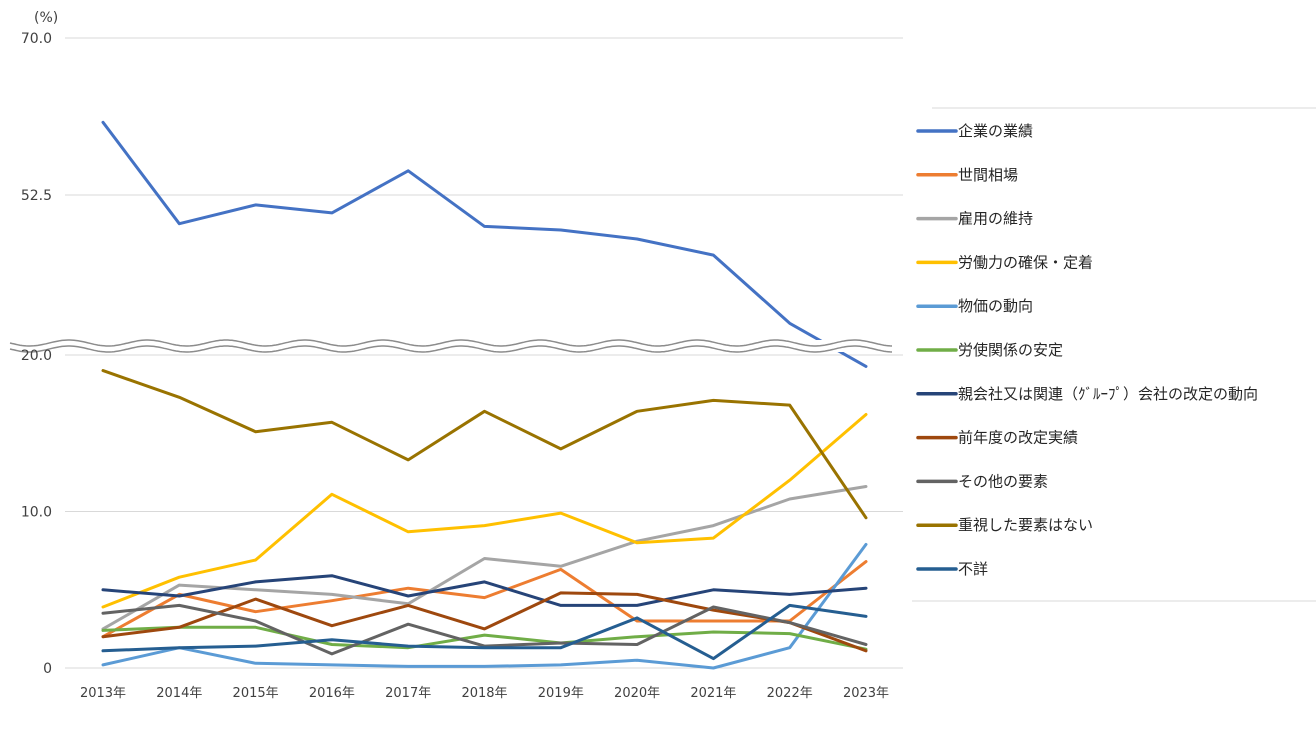 Image resolution: width=1316 pixels, height=735 pixels. Describe the element at coordinates (332, 693) in the screenshot. I see `x-tick-label: 2016年` at that location.